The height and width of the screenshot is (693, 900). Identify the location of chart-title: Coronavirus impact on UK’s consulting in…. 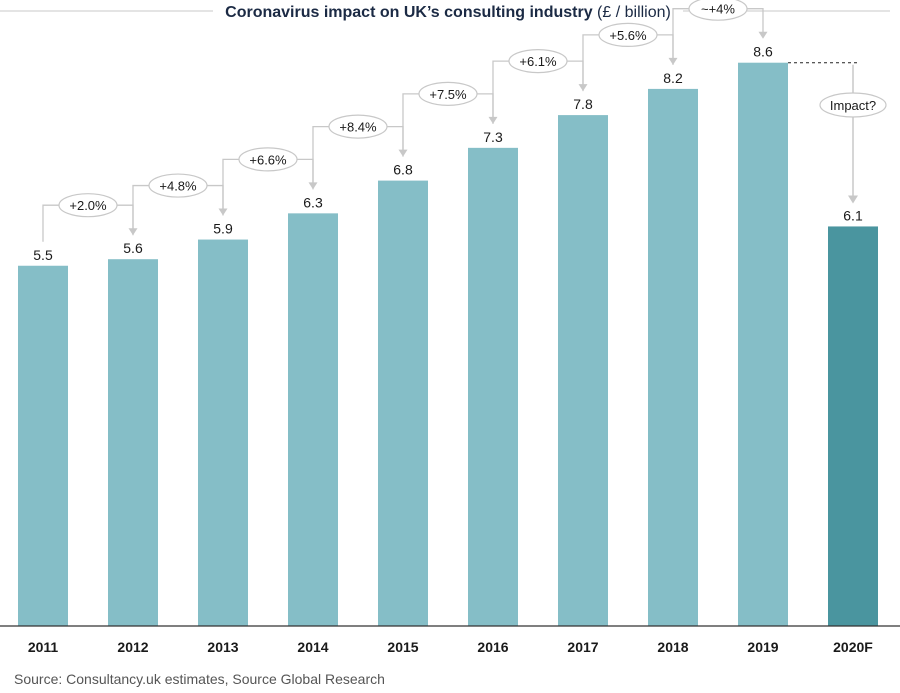
(448, 12).